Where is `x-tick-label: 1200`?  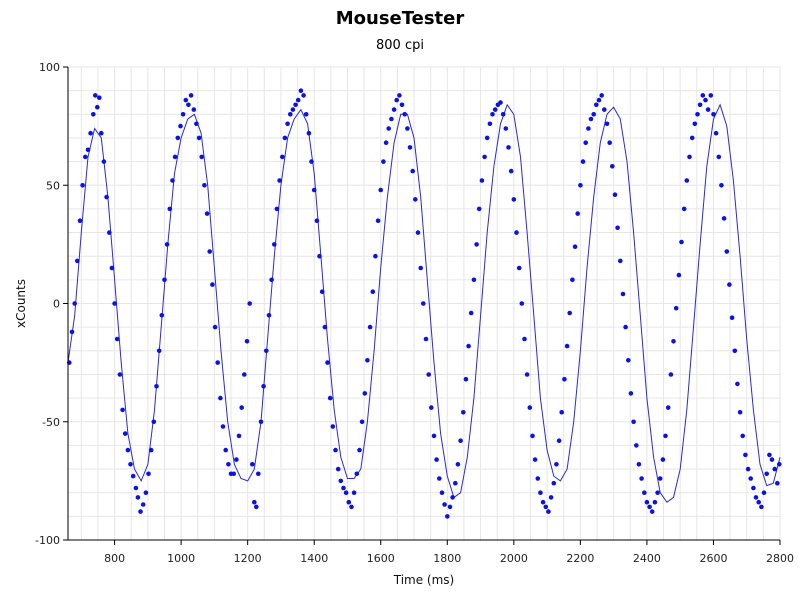
x-tick-label: 1200 is located at coordinates (248, 558).